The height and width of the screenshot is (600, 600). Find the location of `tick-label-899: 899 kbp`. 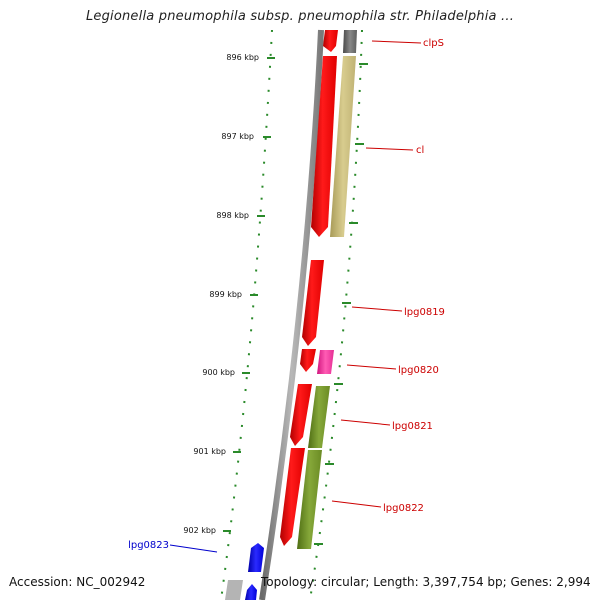

tick-label-899: 899 kbp is located at coordinates (225, 294).